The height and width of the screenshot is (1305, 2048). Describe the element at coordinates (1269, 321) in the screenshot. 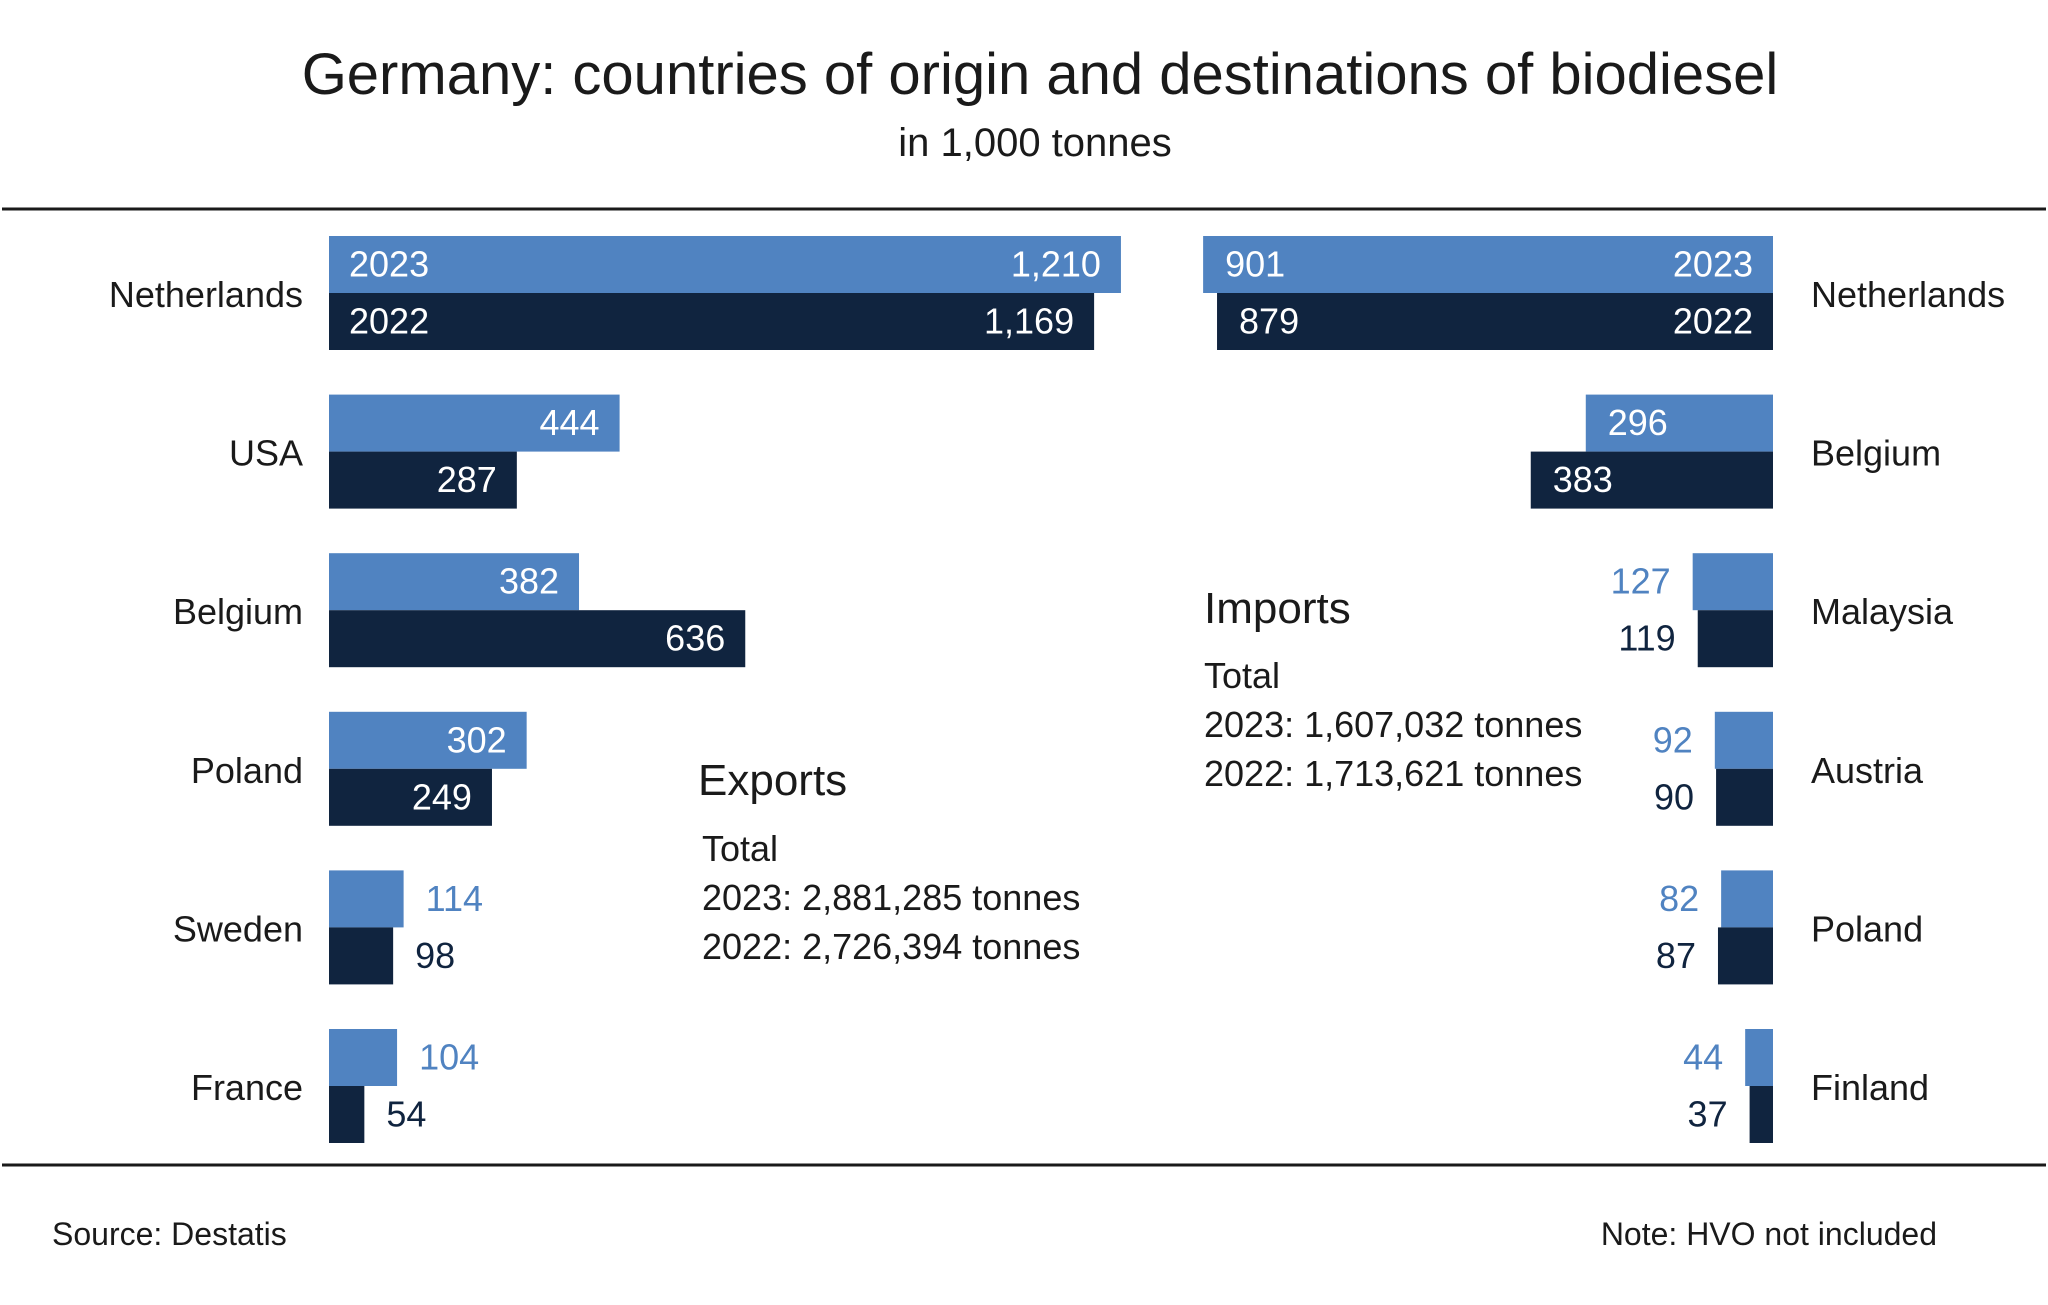

I see `import-netherlands-value-2022: 879` at that location.